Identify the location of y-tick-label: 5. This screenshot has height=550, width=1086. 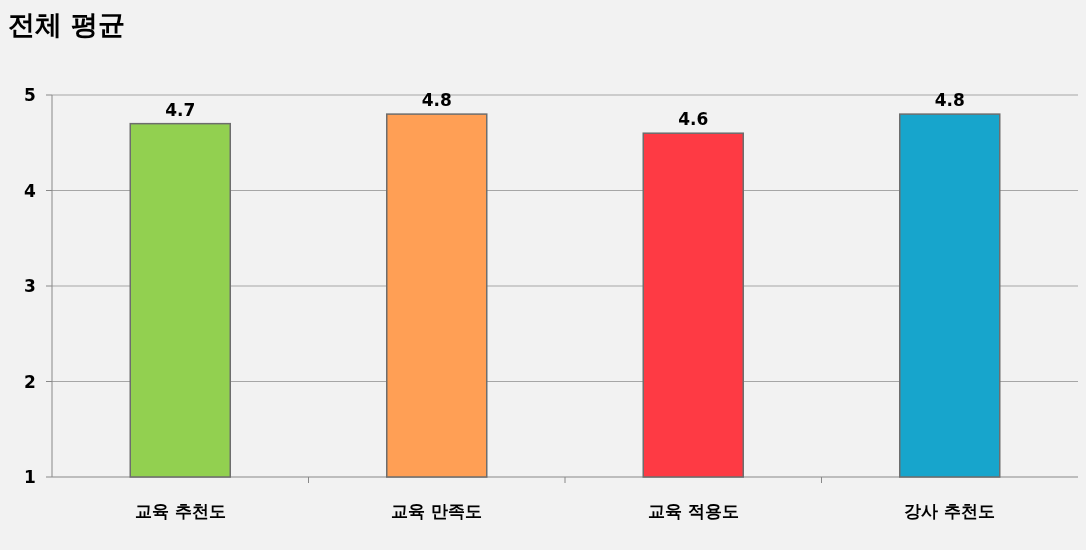
(30, 95).